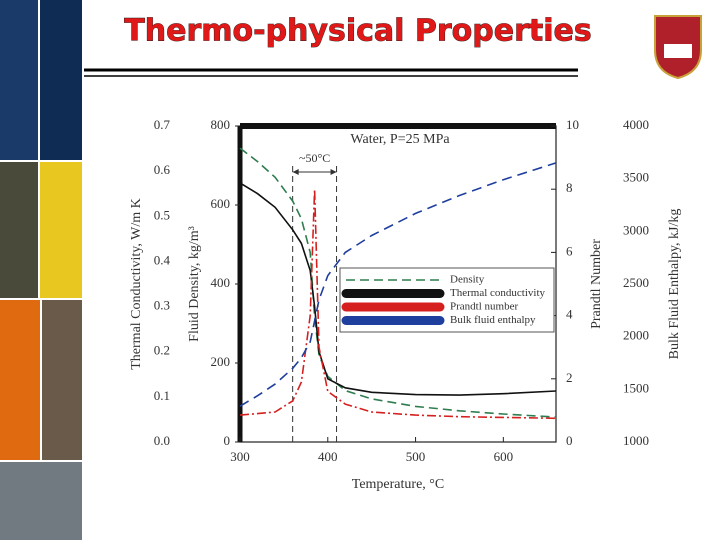  What do you see at coordinates (569, 377) in the screenshot?
I see `y3-tick-label: 2` at bounding box center [569, 377].